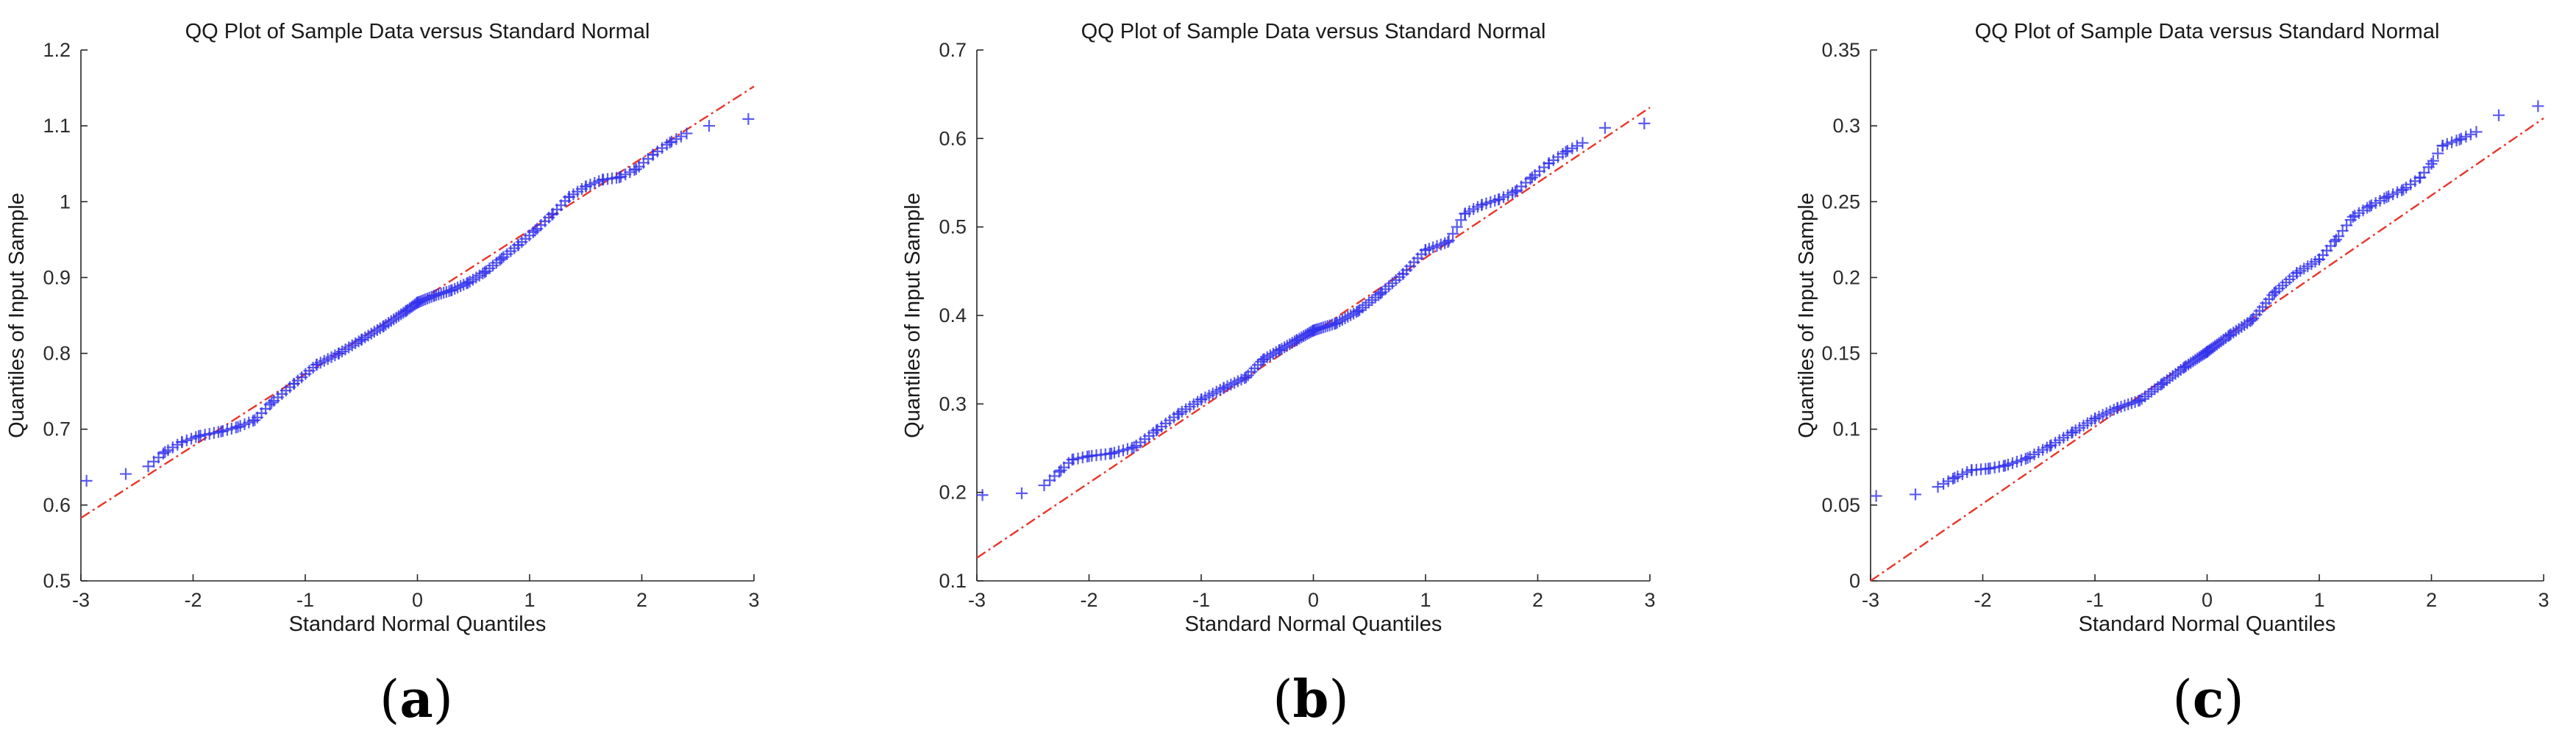 The height and width of the screenshot is (750, 2576). I want to click on x-tick-label: -2, so click(193, 600).